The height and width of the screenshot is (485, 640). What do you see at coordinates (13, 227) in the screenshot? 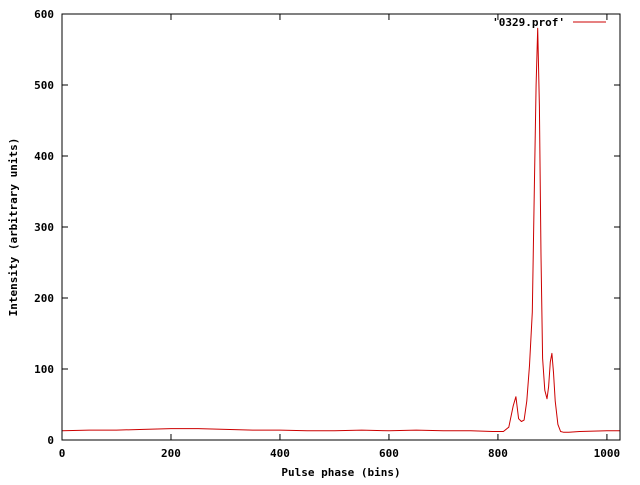
I see `y-axis-label: Intensity (arbitrary units)` at bounding box center [13, 227].